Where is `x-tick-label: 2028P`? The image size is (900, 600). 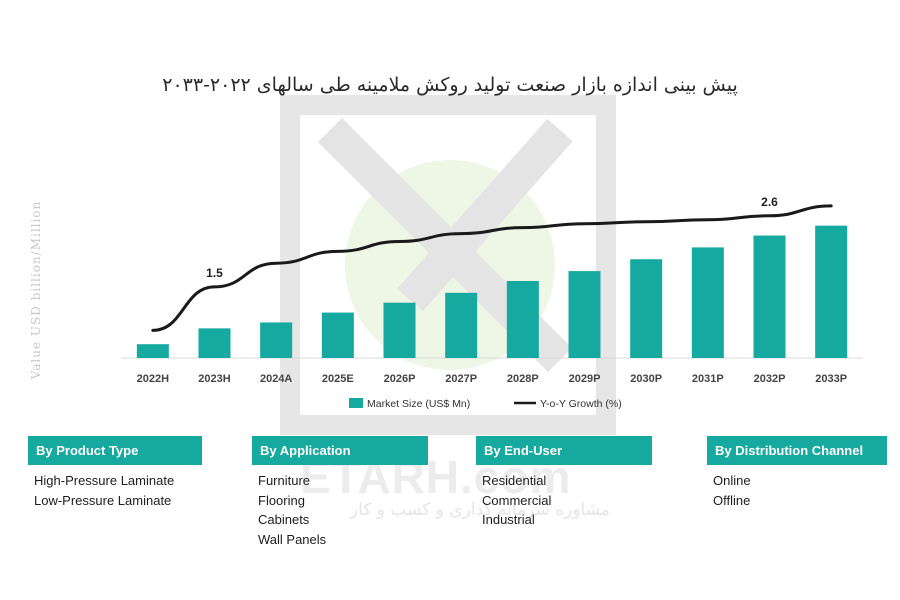 x-tick-label: 2028P is located at coordinates (523, 379).